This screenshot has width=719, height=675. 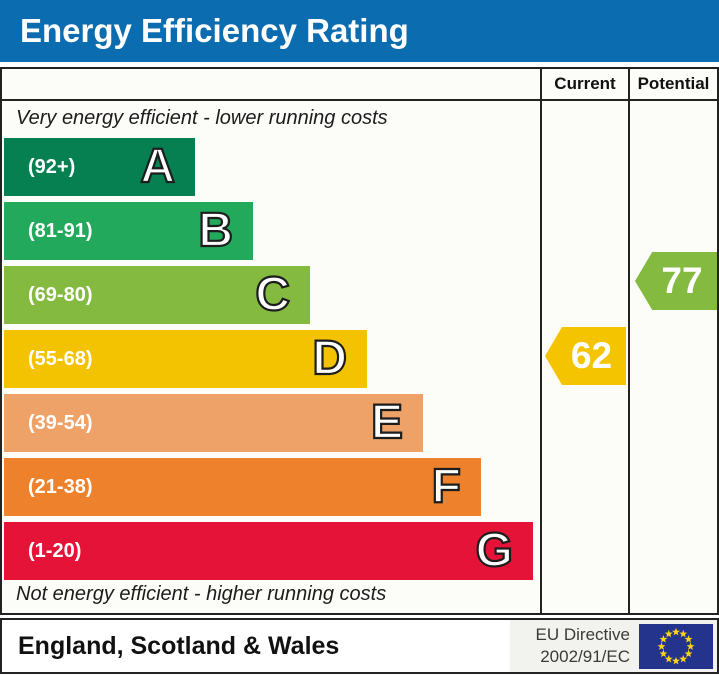 I want to click on current-rating-value: 62, so click(x=591, y=355).